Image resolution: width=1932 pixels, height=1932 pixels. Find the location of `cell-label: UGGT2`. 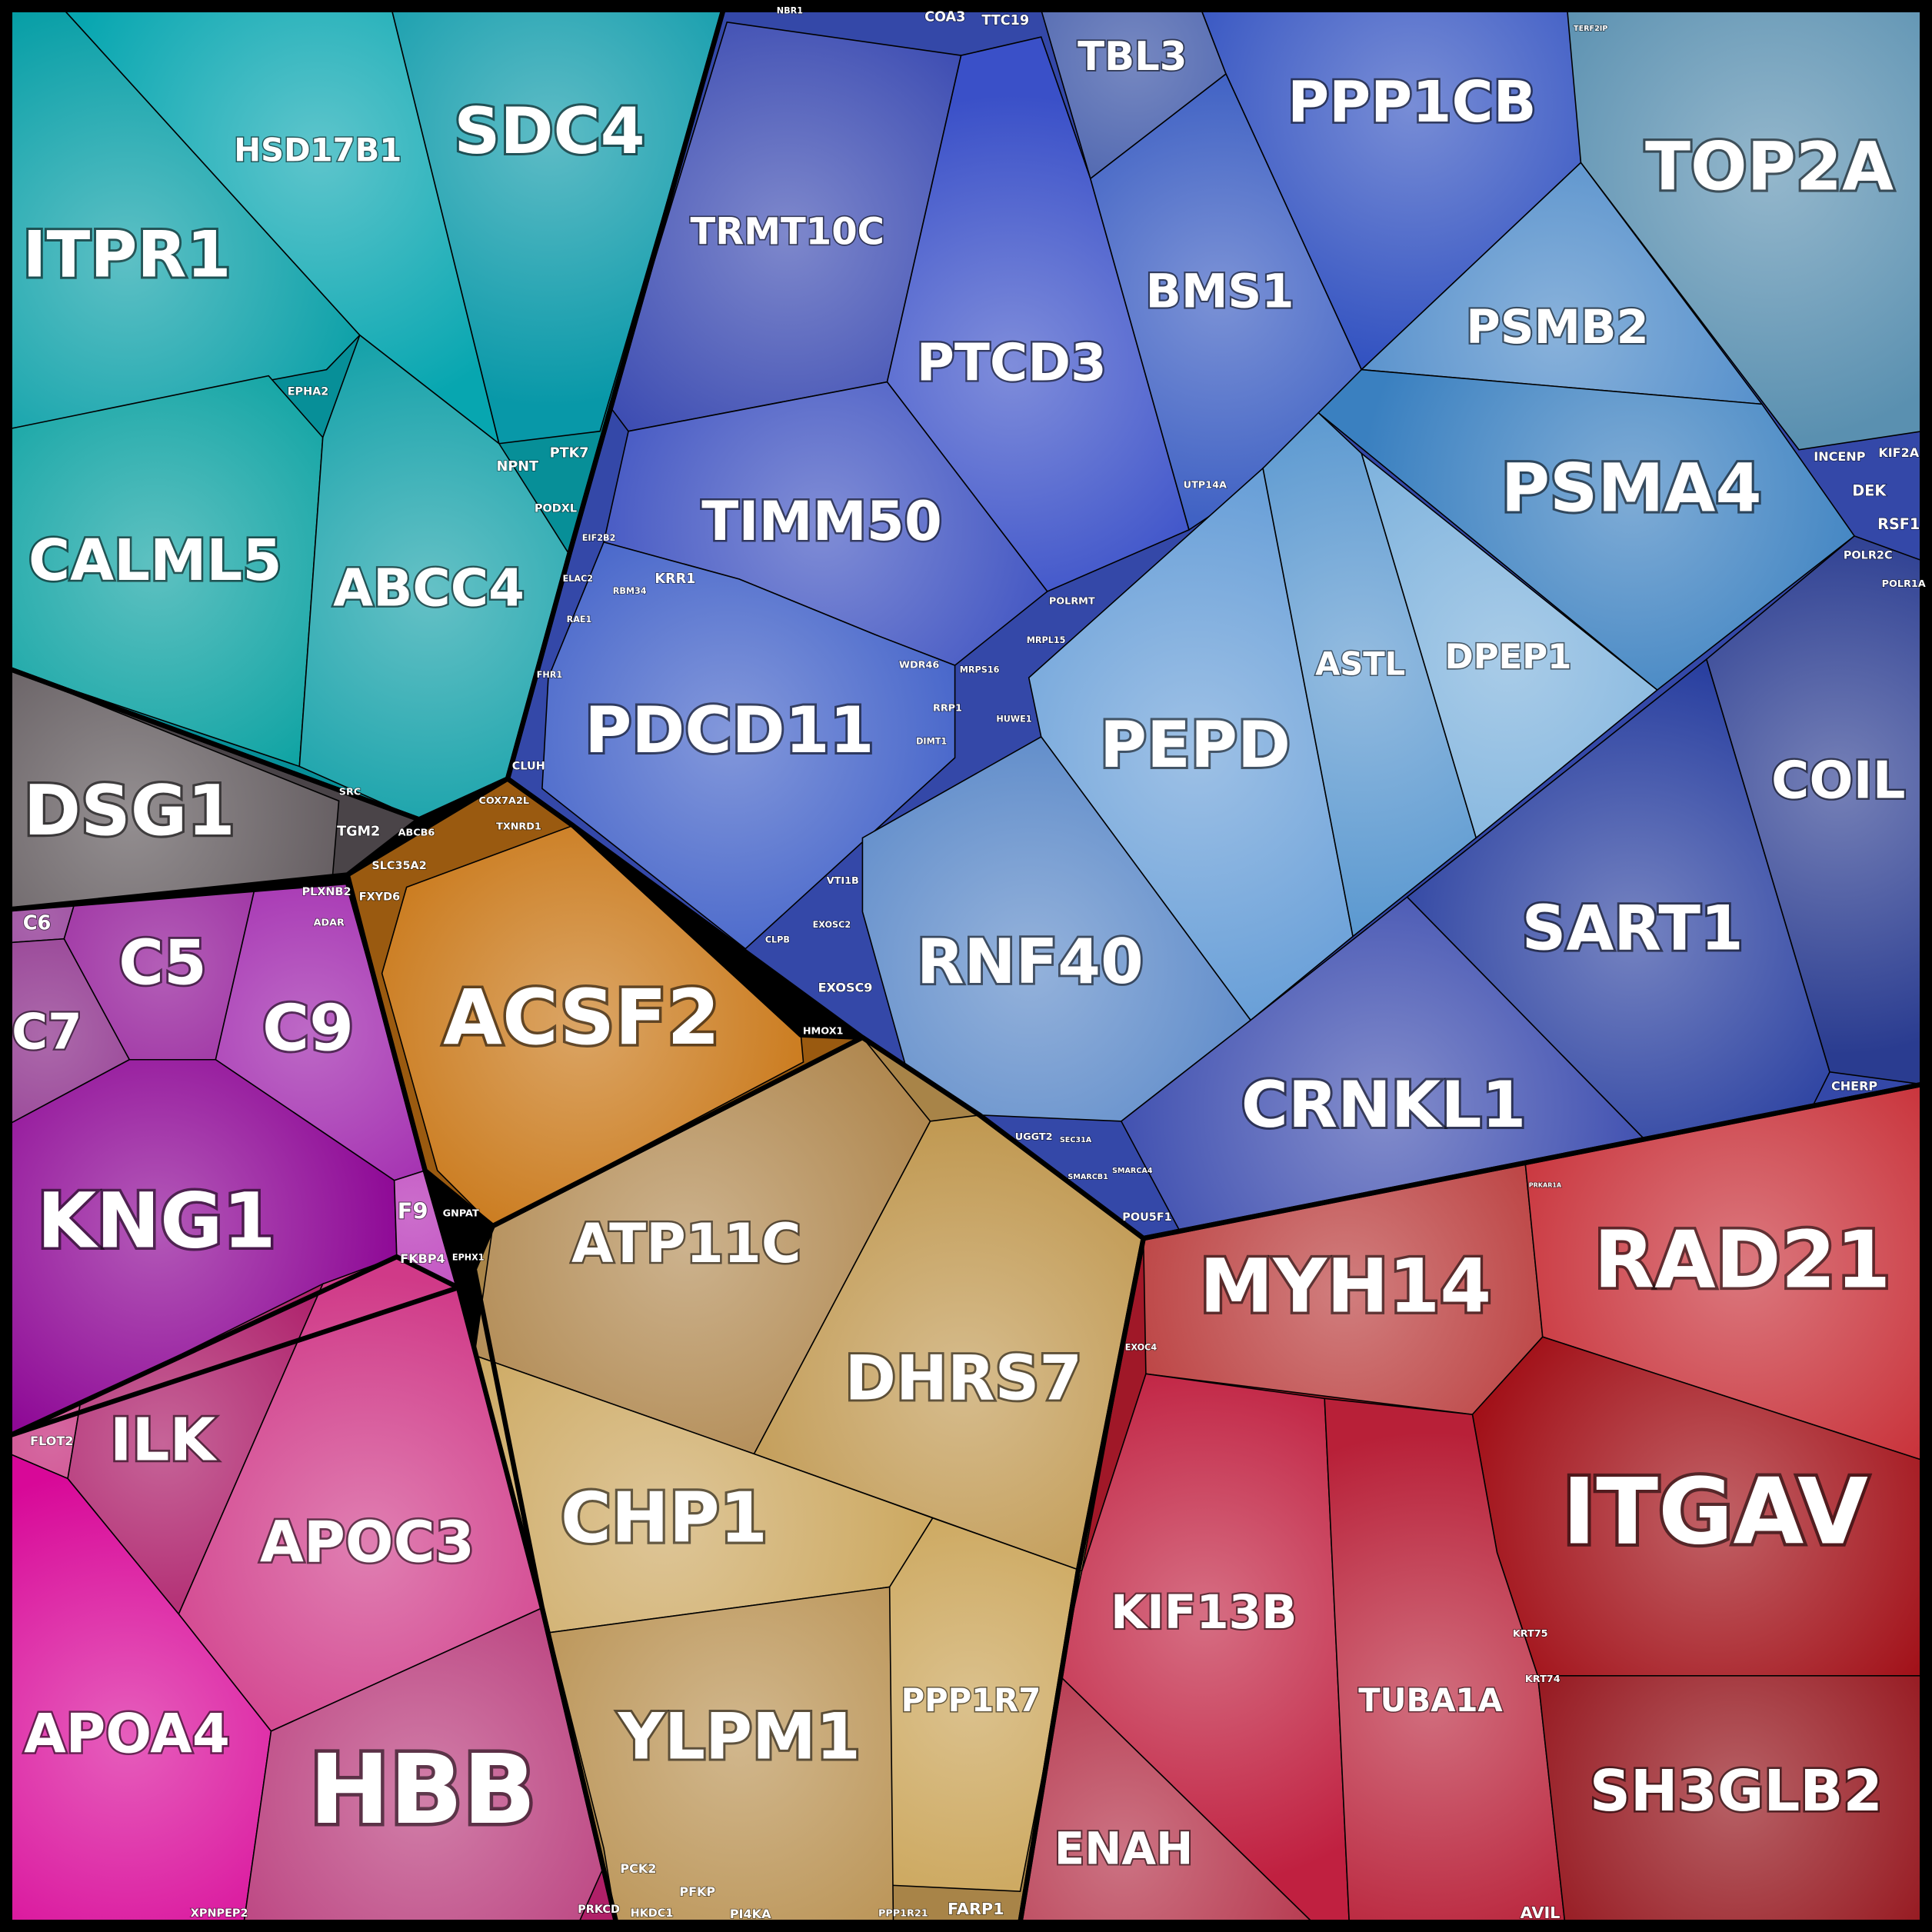

cell-label: UGGT2 is located at coordinates (1034, 1137).